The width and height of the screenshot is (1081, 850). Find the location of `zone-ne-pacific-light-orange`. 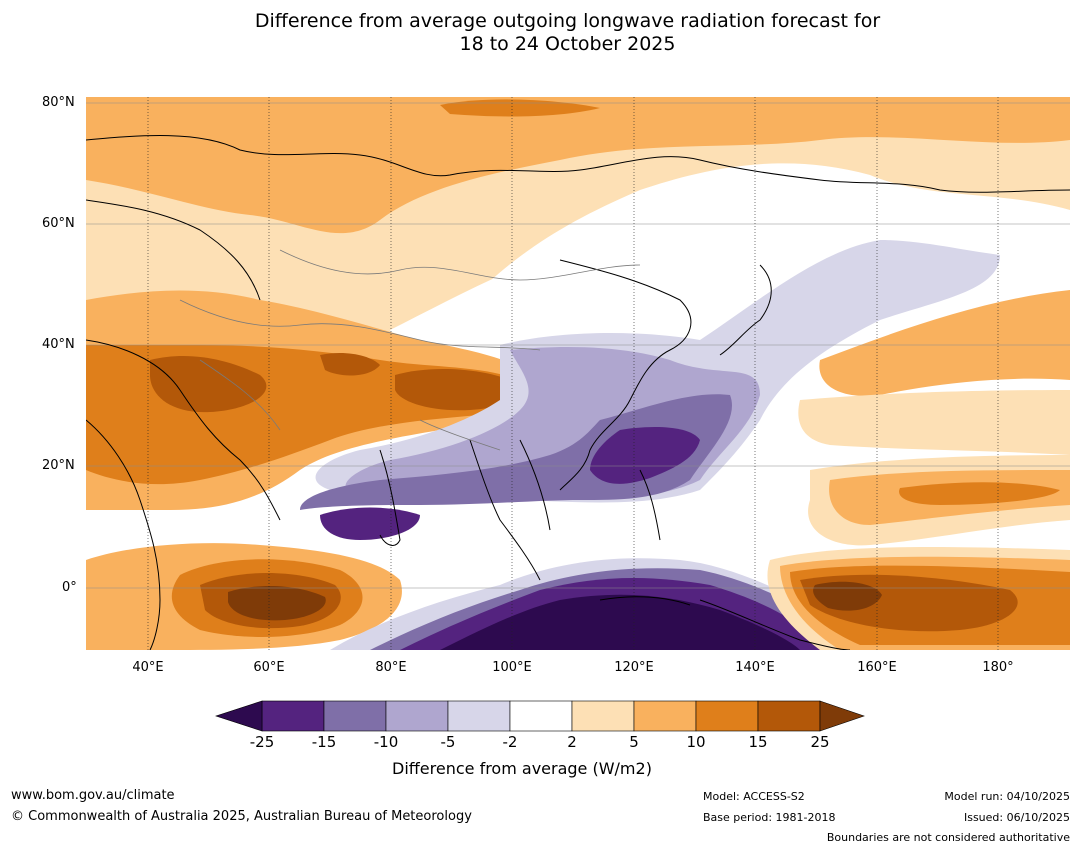

zone-ne-pacific-light-orange is located at coordinates (934, 422).